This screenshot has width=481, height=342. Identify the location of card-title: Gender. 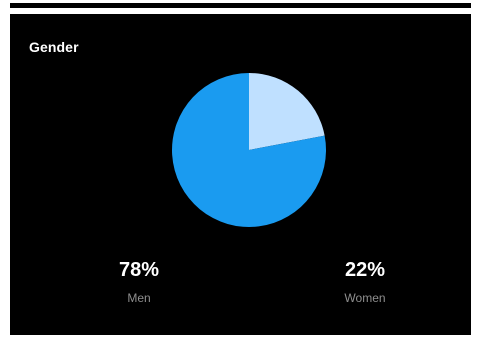
(54, 47).